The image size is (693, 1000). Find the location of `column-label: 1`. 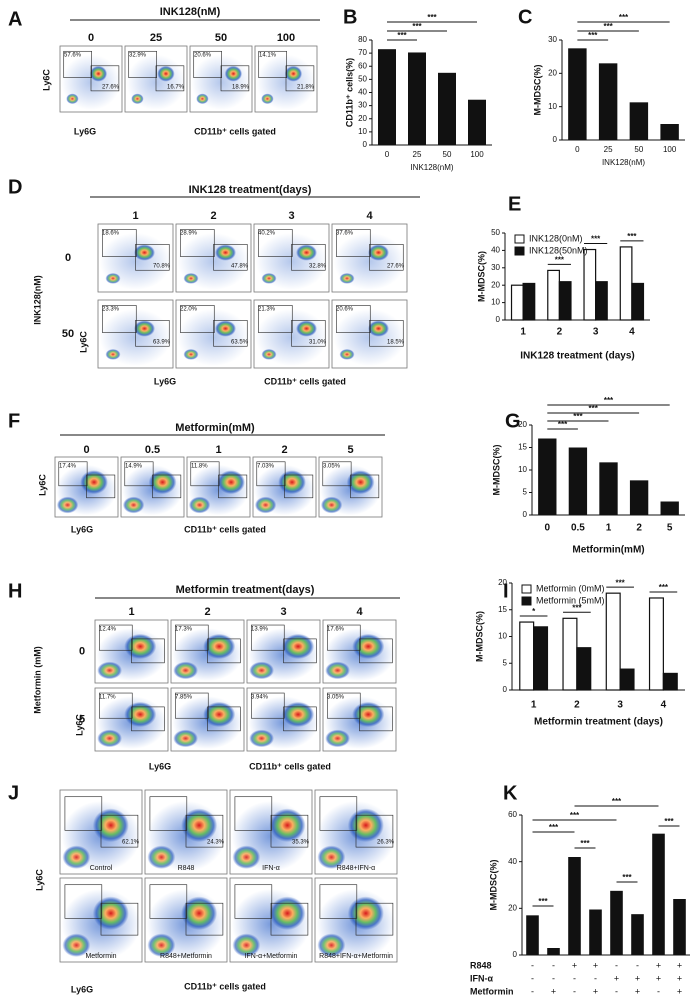

column-label: 1 is located at coordinates (135, 216).